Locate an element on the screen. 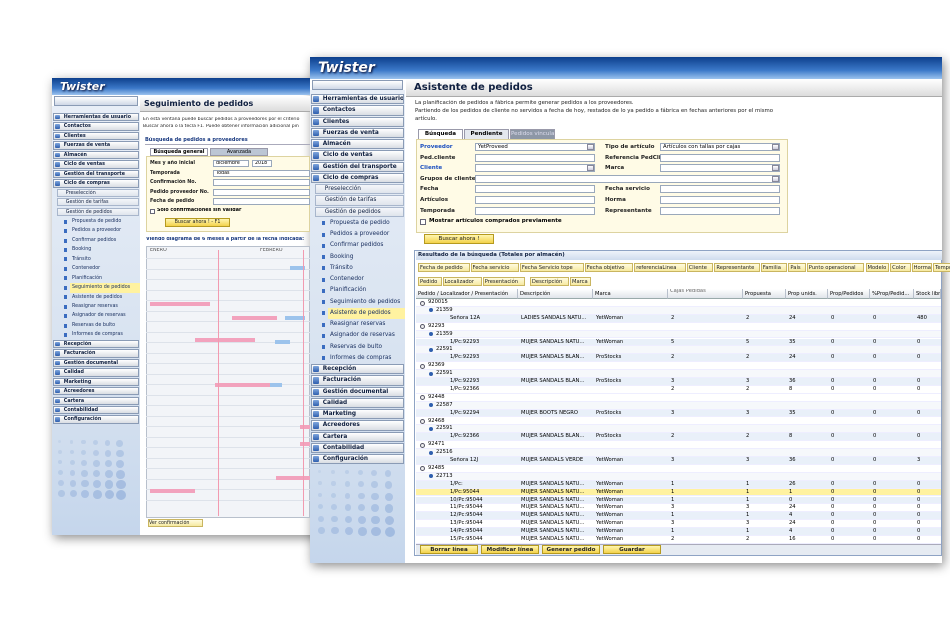  column-chip: País is located at coordinates (797, 267).